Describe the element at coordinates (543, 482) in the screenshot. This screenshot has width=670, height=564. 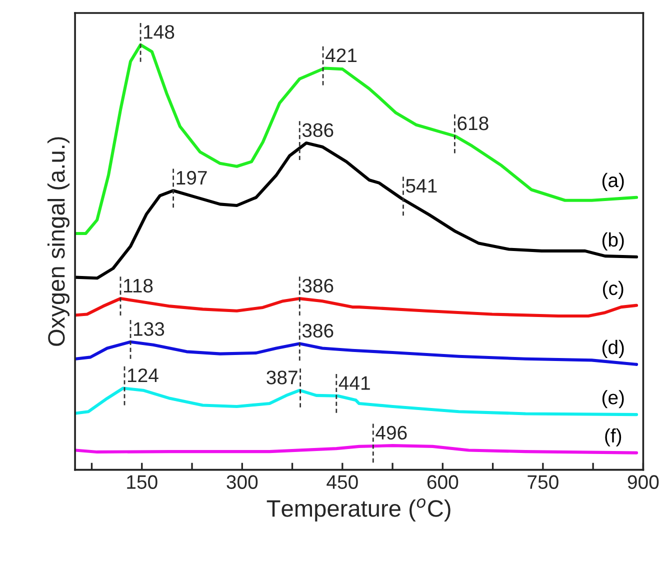
I see `x-tick-label: 750` at that location.